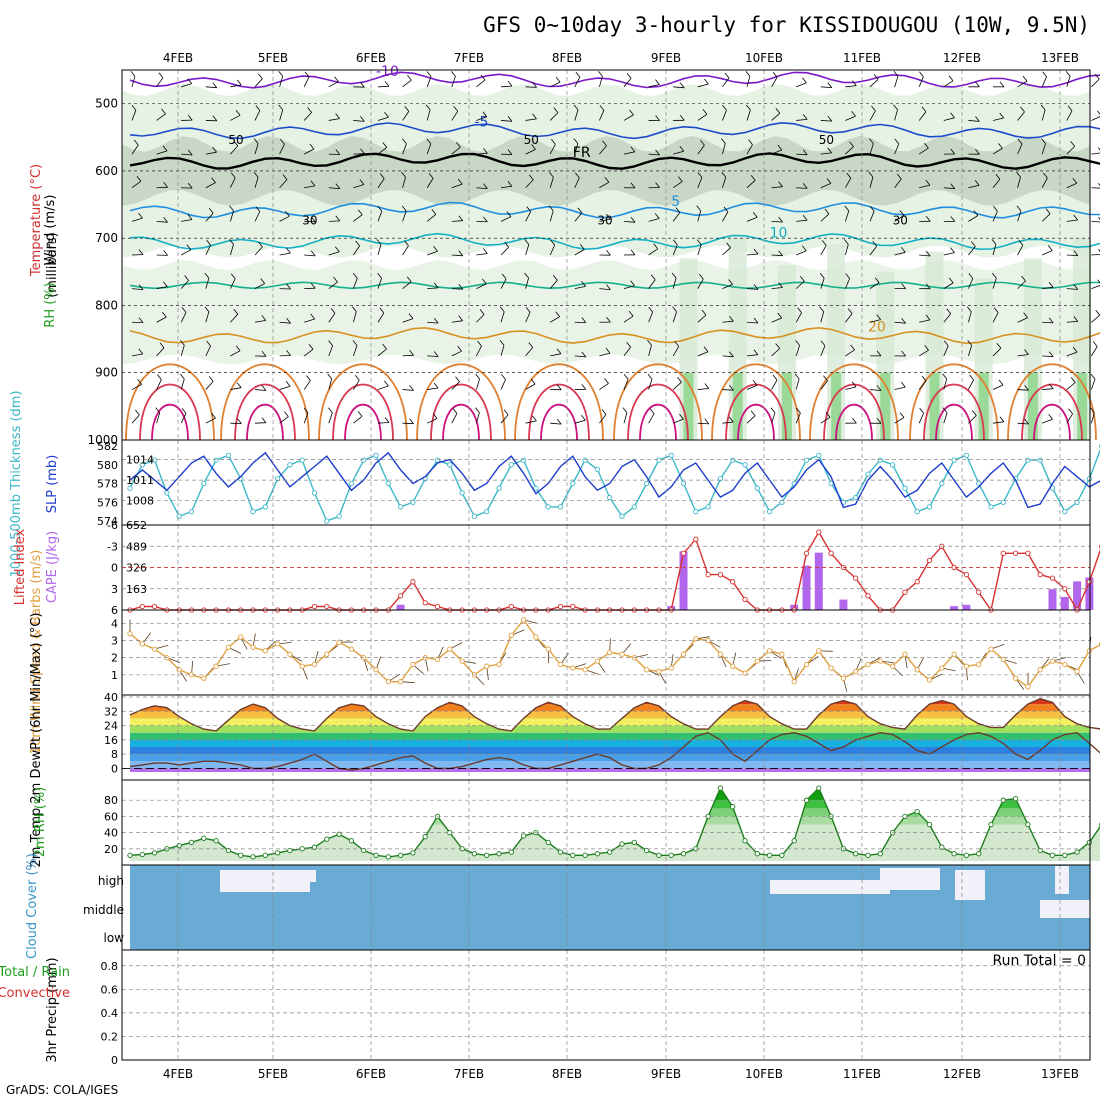  Describe the element at coordinates (235, 140) in the screenshot. I see `rh-contour-label: 50` at that location.